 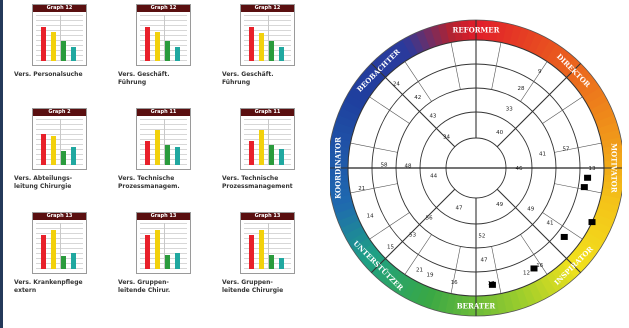 What do you see at coordinates (592, 169) in the screenshot?
I see `score-number: 13` at bounding box center [592, 169].